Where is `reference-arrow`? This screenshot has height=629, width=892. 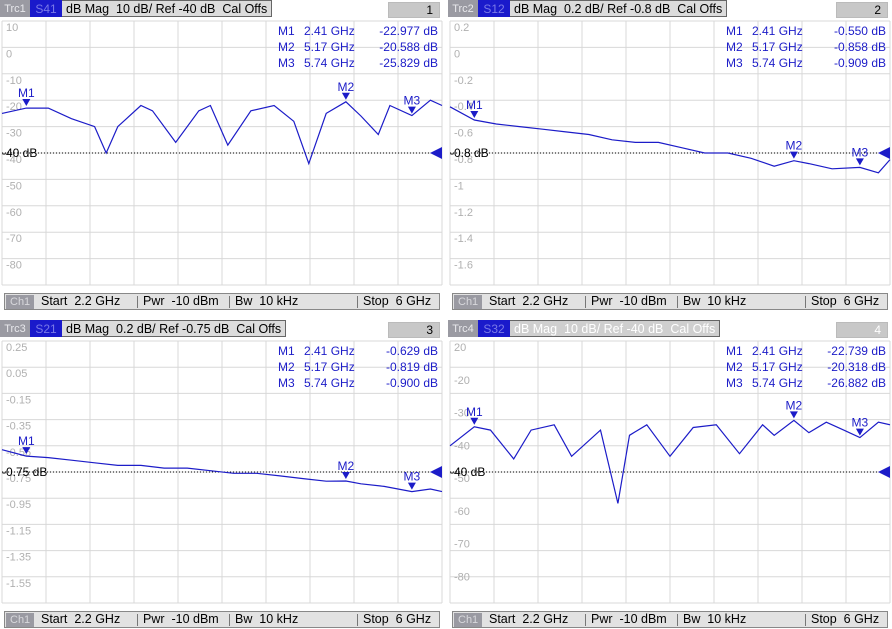 reference-arrow is located at coordinates (436, 472).